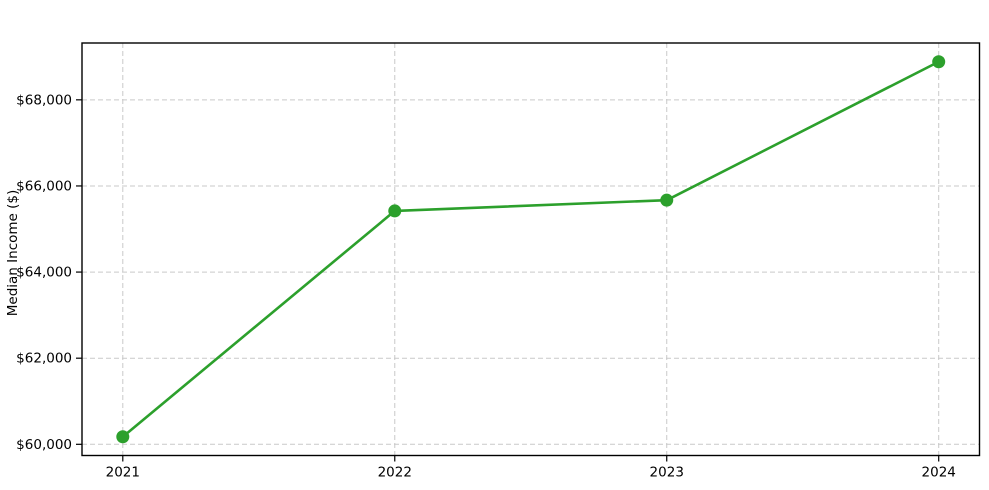 This screenshot has width=989, height=490. I want to click on y-tick-label: $62,000, so click(44, 359).